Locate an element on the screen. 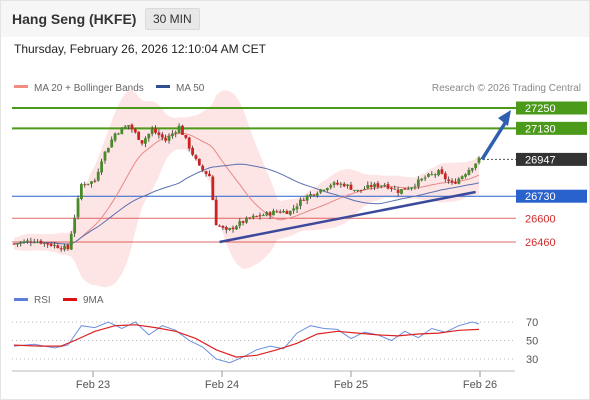  price-tag-26730: 26730 is located at coordinates (551, 196).